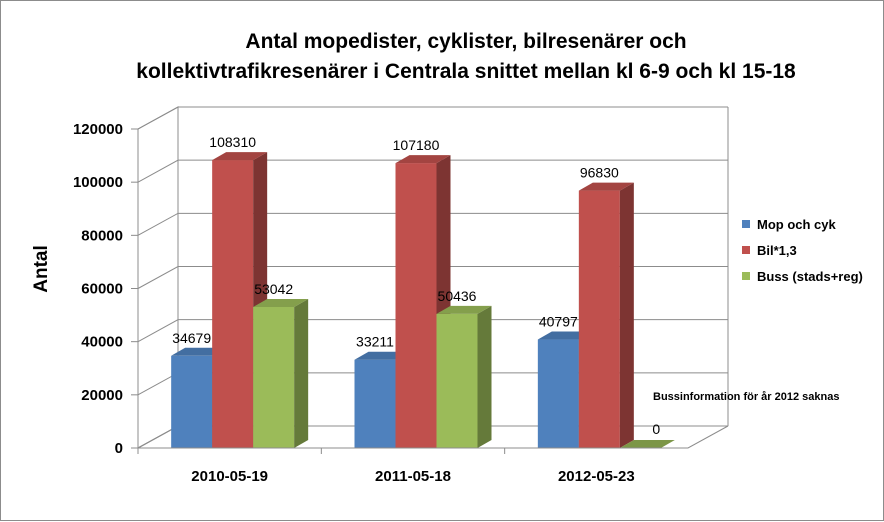  What do you see at coordinates (102, 395) in the screenshot?
I see `y-tick-label: 20000` at bounding box center [102, 395].